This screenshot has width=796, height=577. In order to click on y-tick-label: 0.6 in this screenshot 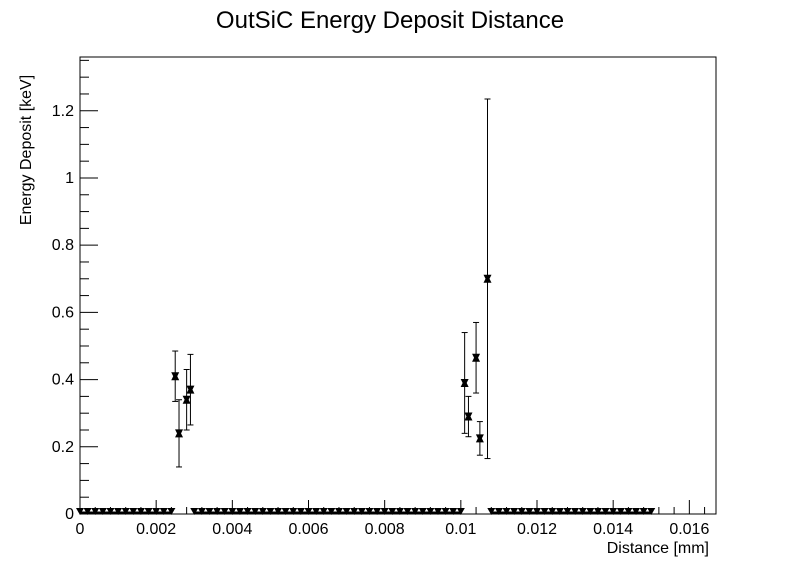, I will do `click(63, 312)`.